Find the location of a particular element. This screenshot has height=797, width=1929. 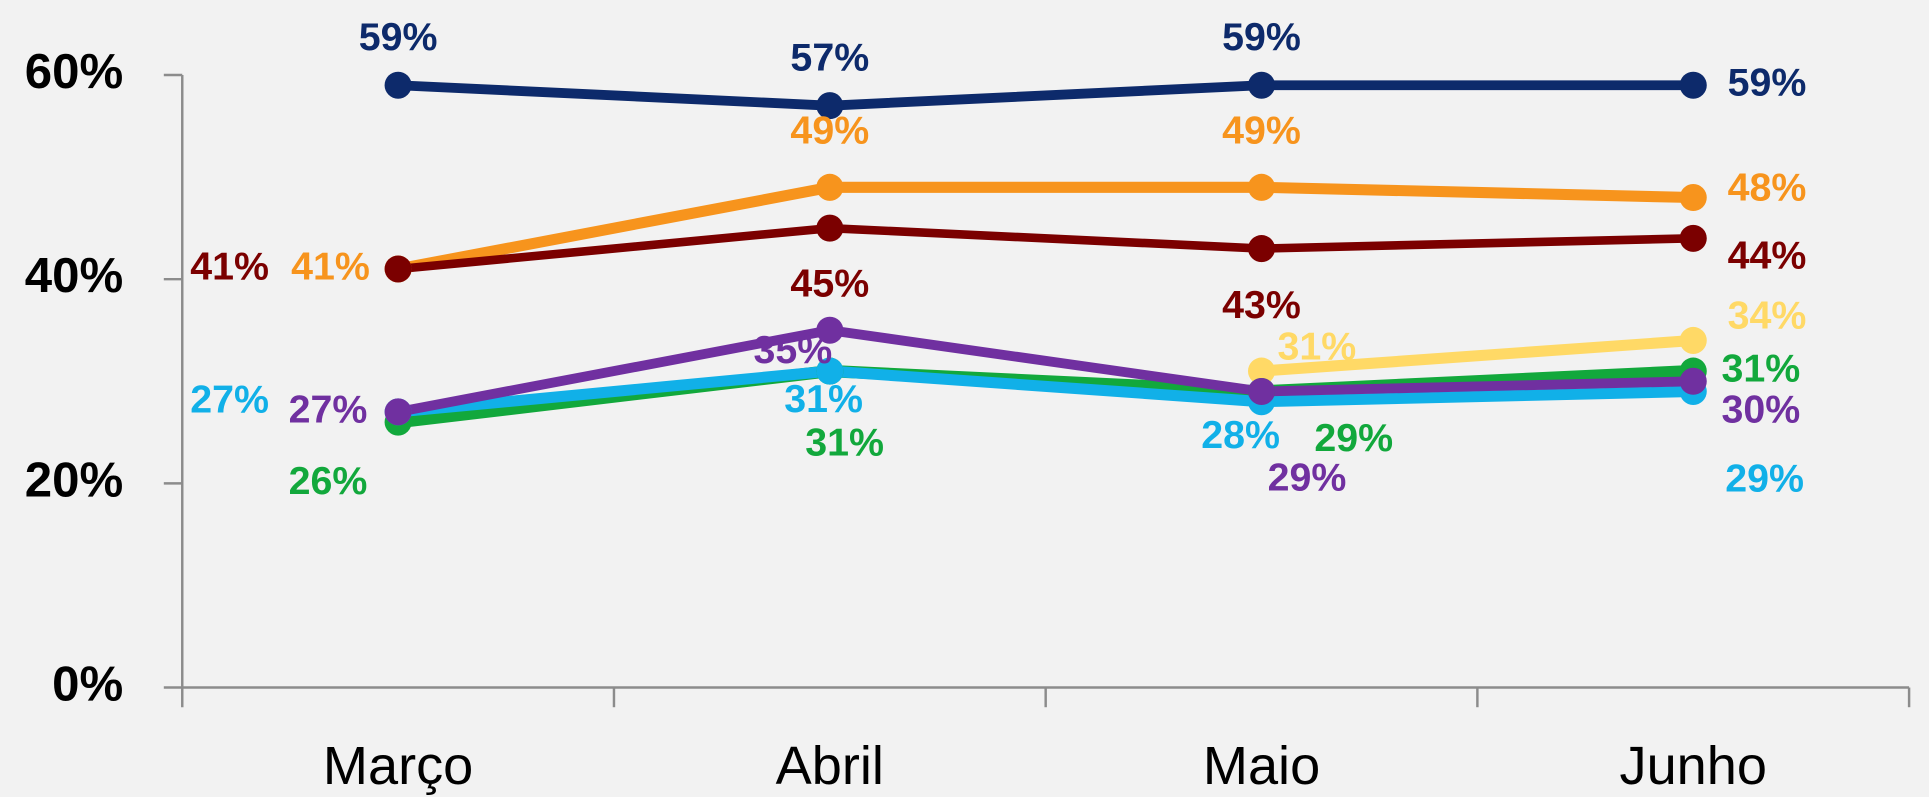

data-label: 48% is located at coordinates (1767, 188).